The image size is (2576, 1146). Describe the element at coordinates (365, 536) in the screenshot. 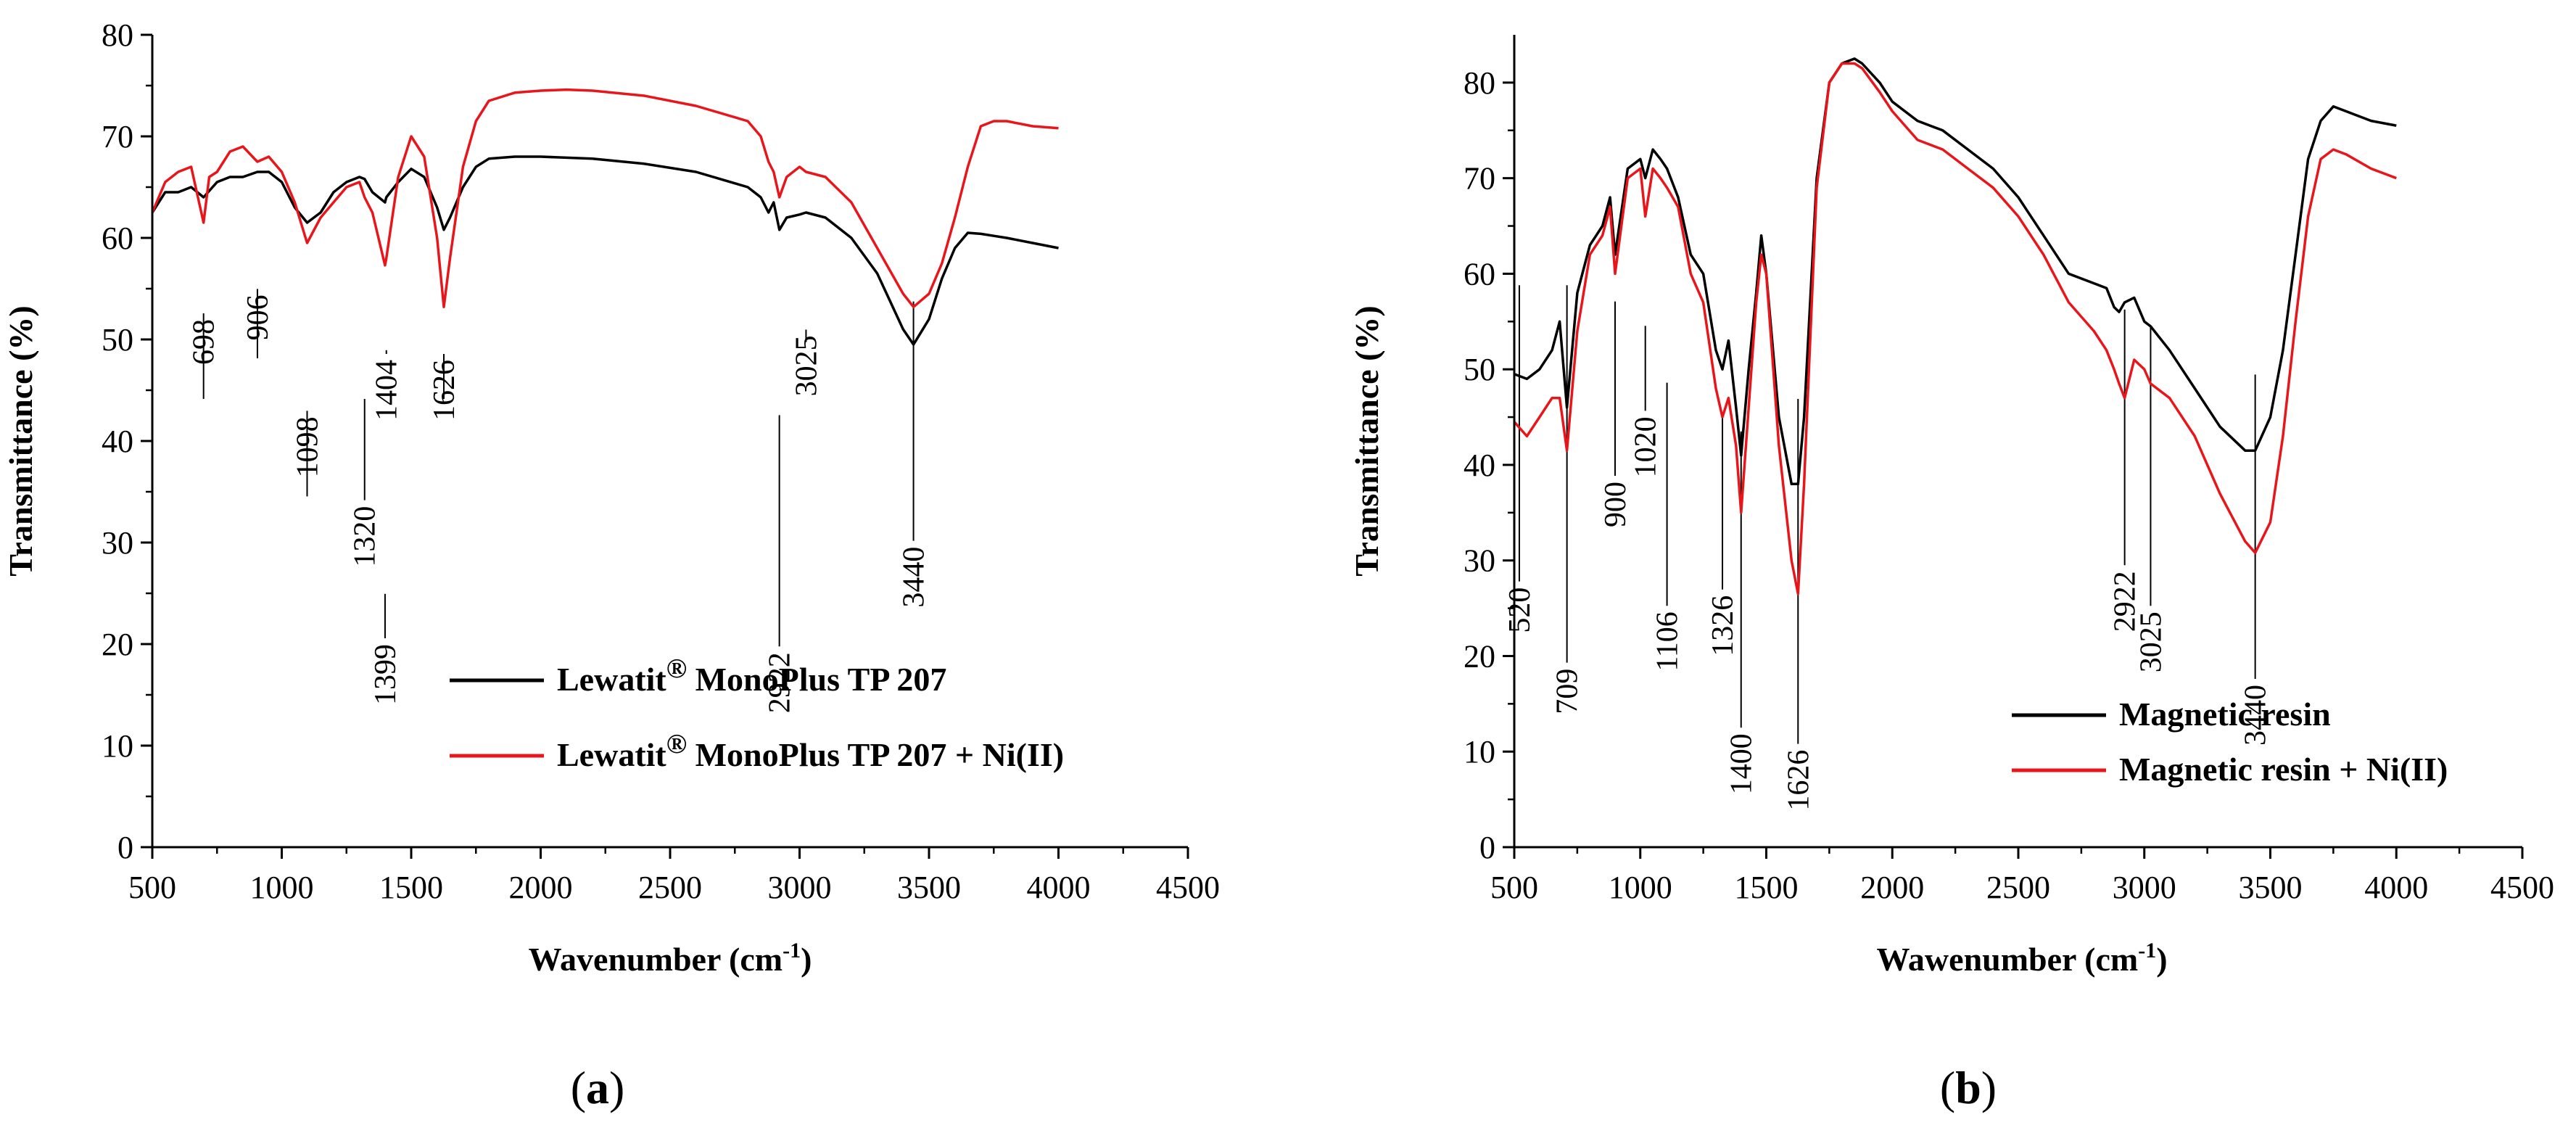

I see `peak-label: 1320` at that location.